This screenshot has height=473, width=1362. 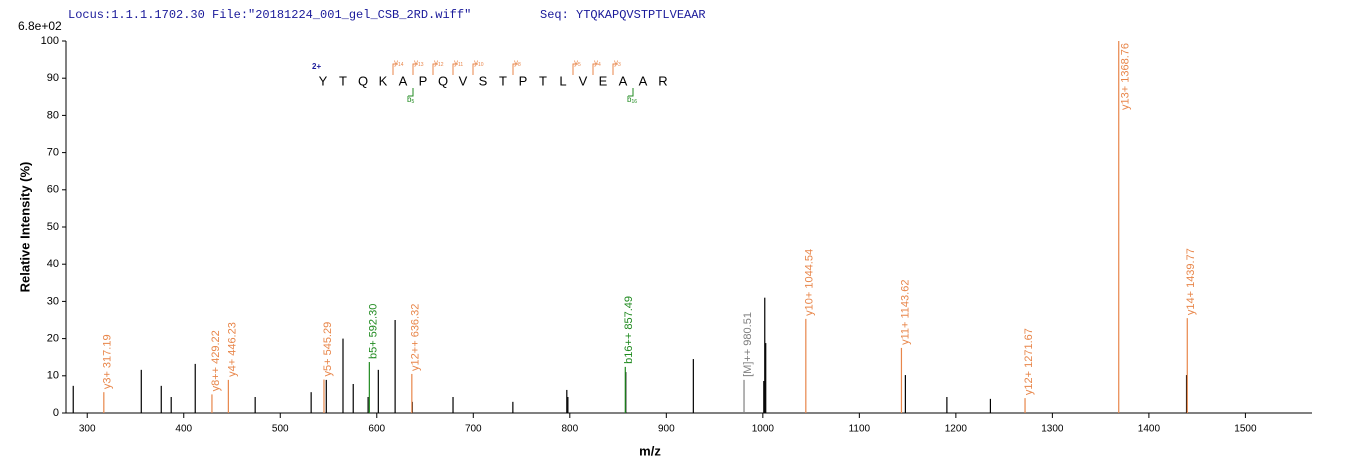 I want to click on y-tick-label: 20, so click(x=53, y=339).